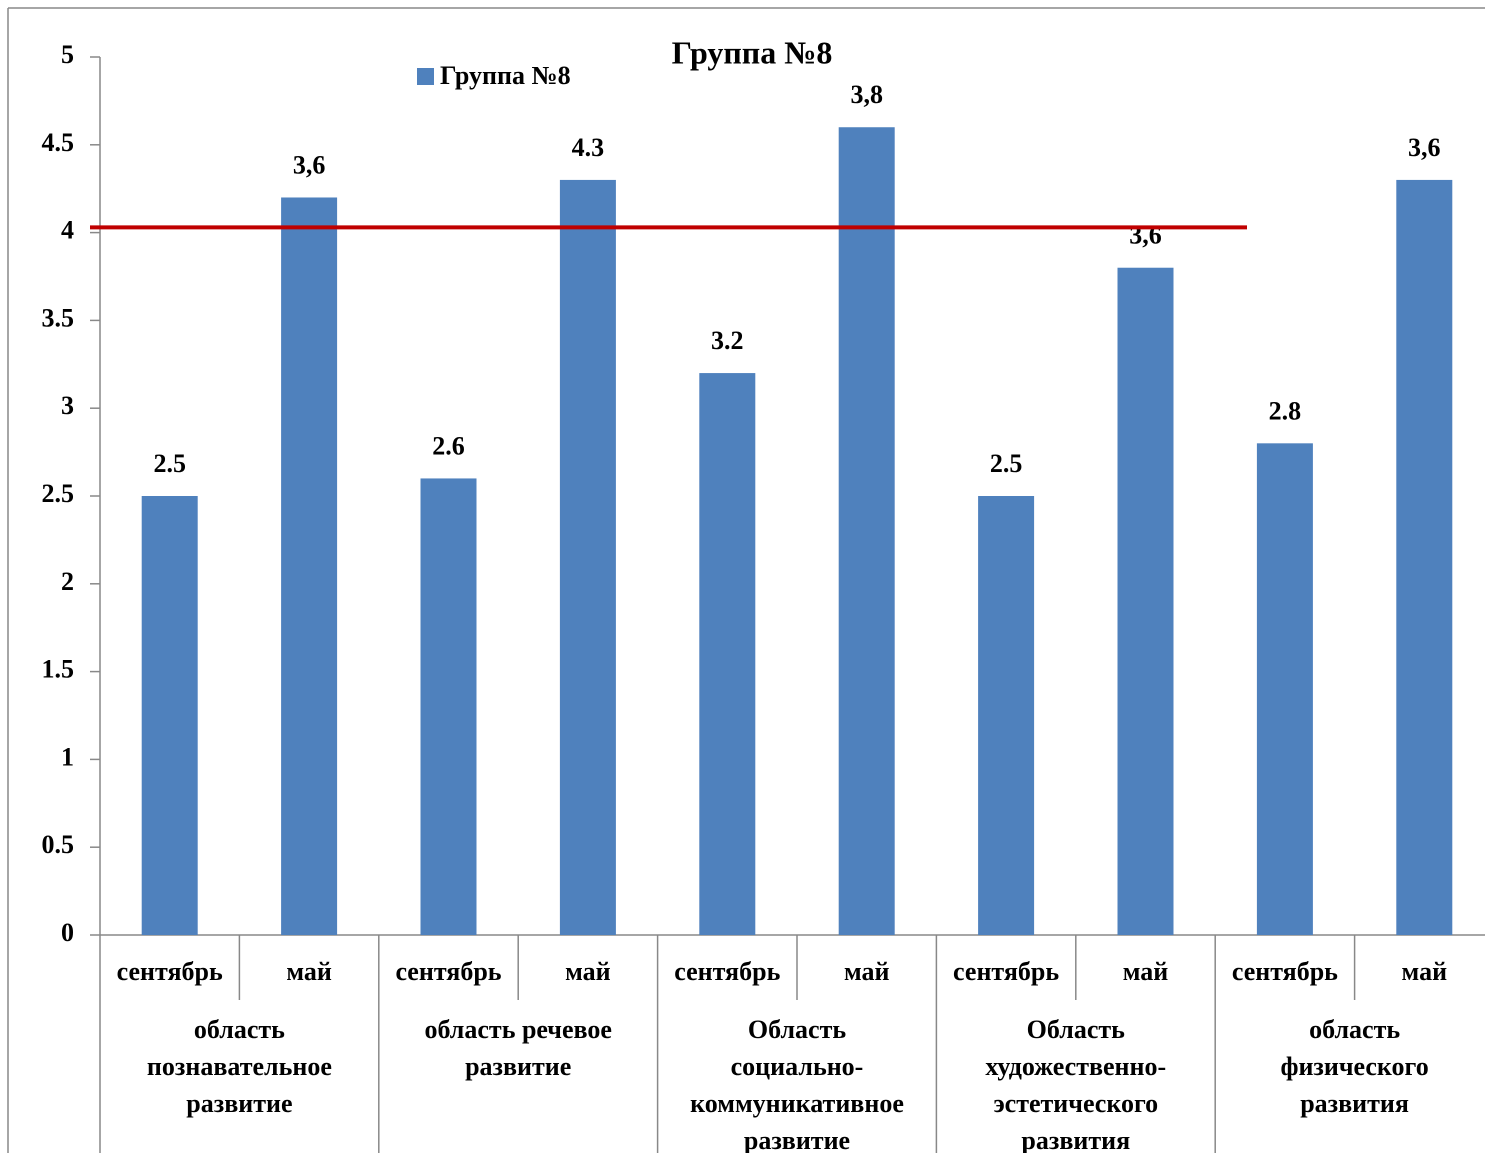 This screenshot has height=1153, width=1485. What do you see at coordinates (588, 147) in the screenshot?
I see `data-label: 4.3` at bounding box center [588, 147].